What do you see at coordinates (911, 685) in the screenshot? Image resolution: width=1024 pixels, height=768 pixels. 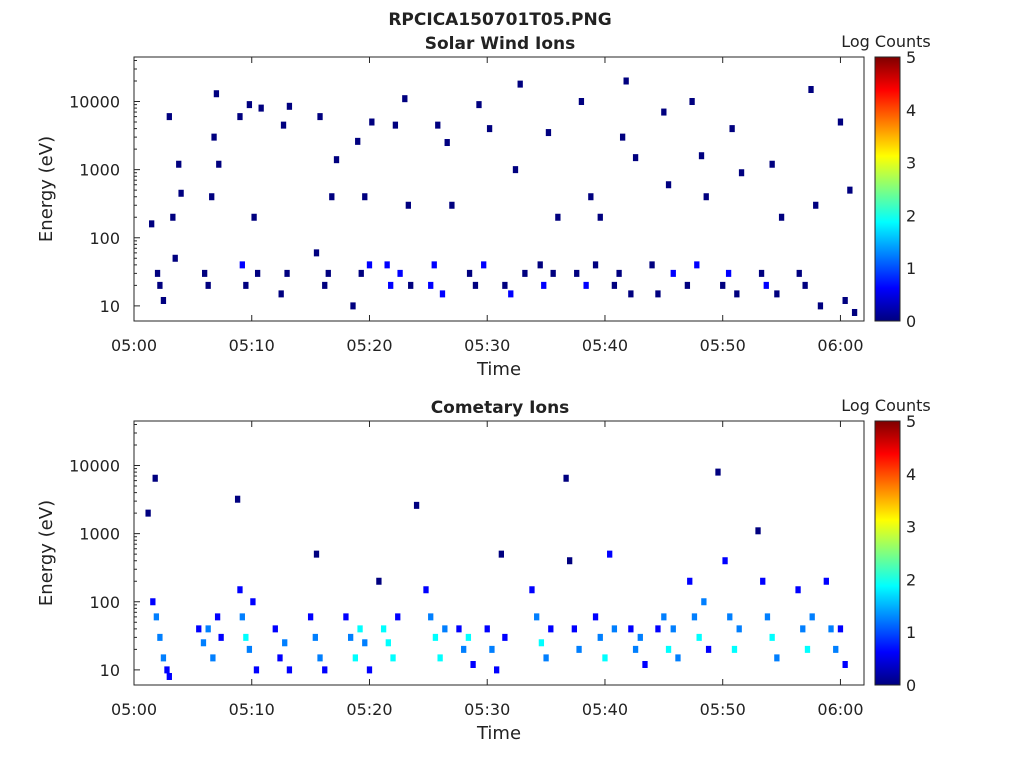 I see `colorbar-tick-label: 0` at bounding box center [911, 685].